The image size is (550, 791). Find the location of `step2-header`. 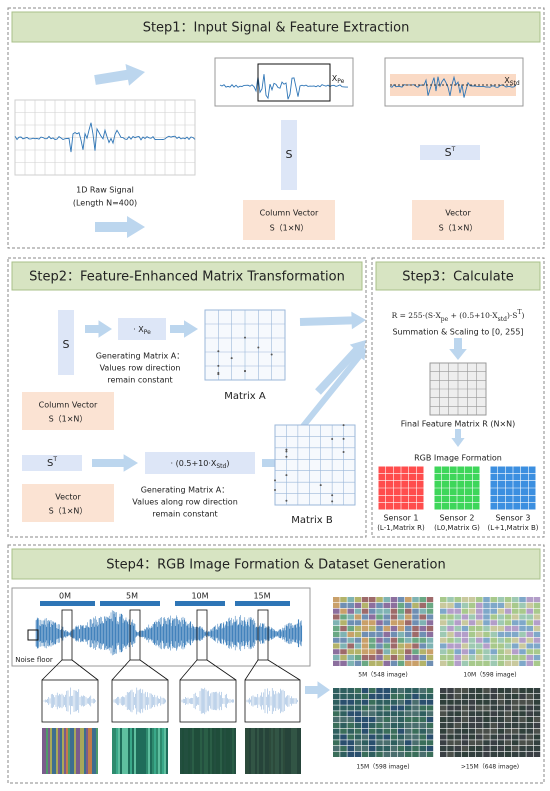

step2-header is located at coordinates (187, 276).